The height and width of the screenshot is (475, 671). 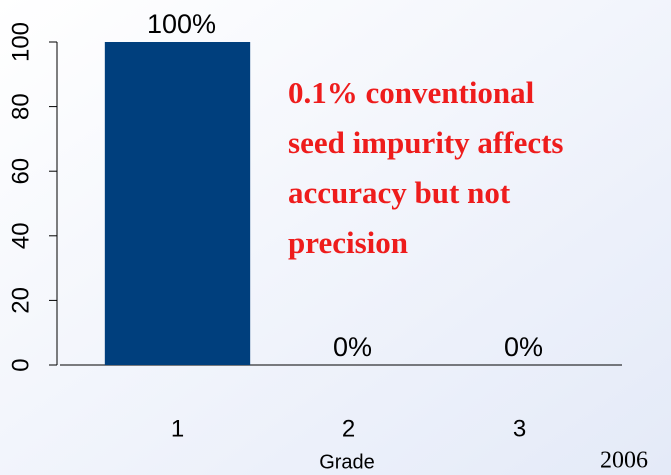 What do you see at coordinates (519, 428) in the screenshot?
I see `x-tick-label: 3` at bounding box center [519, 428].